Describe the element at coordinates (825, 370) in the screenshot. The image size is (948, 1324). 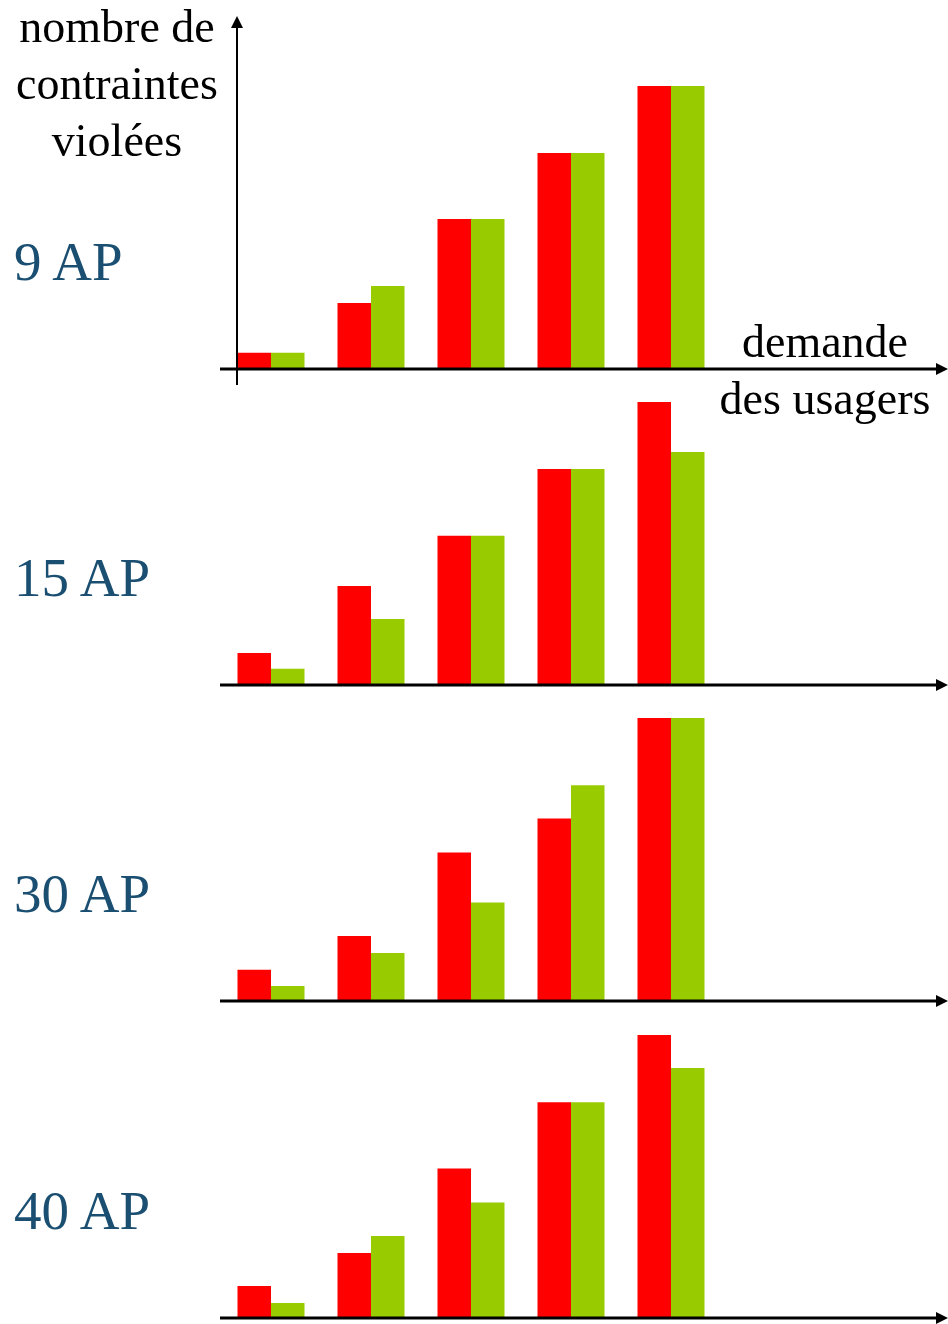
I see `x-axis-title: demande des usagers` at that location.